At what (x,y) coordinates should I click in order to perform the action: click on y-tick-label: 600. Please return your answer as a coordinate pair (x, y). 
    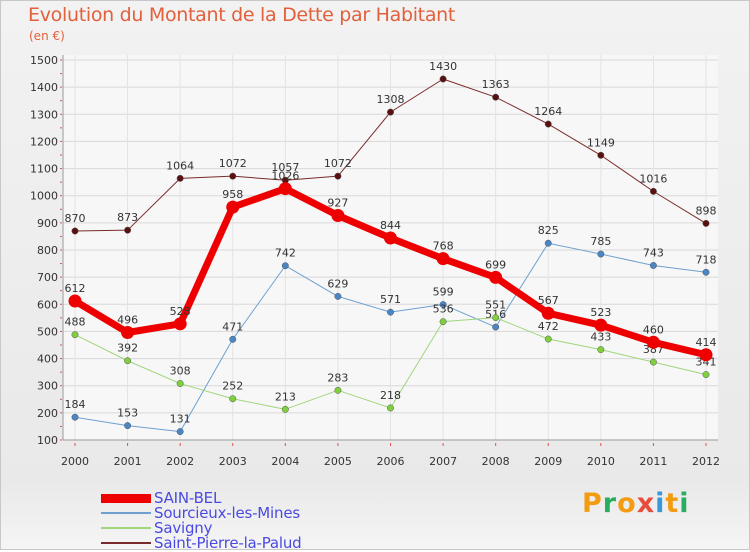
    Looking at the image, I should click on (47, 304).